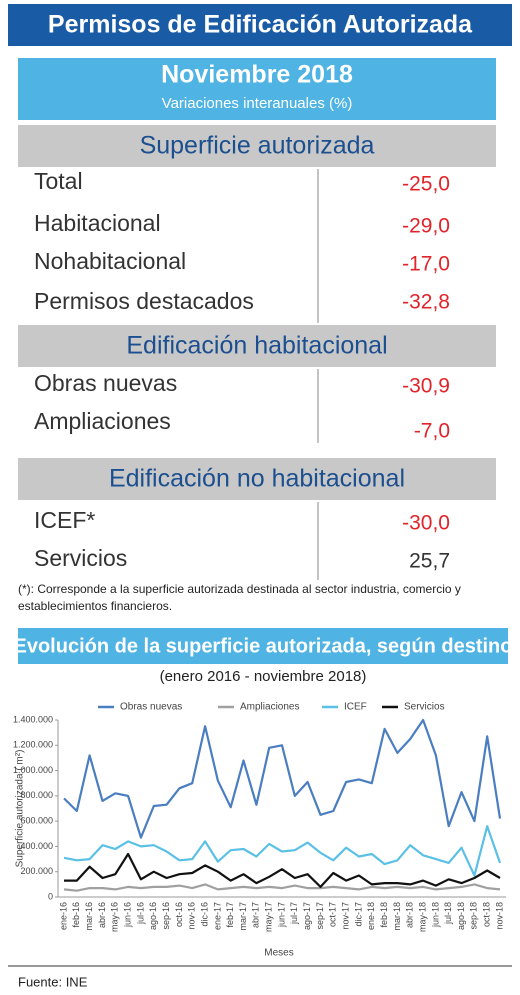 The height and width of the screenshot is (995, 520). I want to click on x-tick-label: sep-18, so click(474, 916).